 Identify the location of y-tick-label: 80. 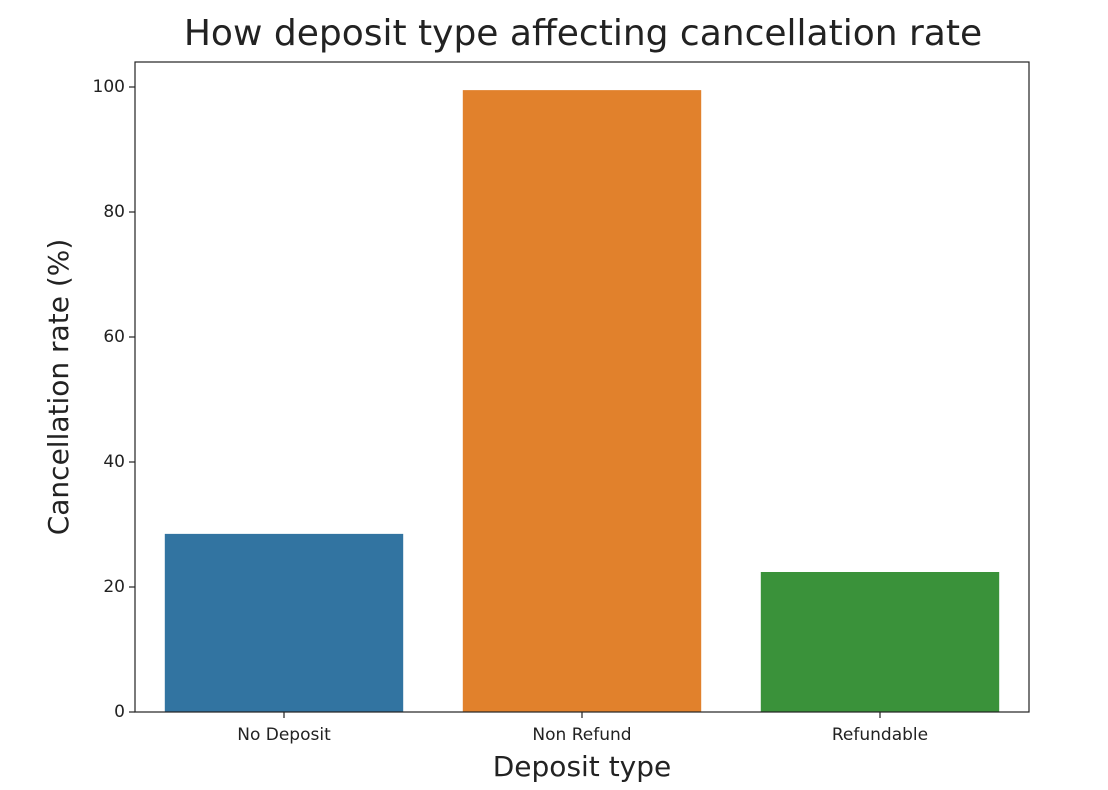
(114, 212).